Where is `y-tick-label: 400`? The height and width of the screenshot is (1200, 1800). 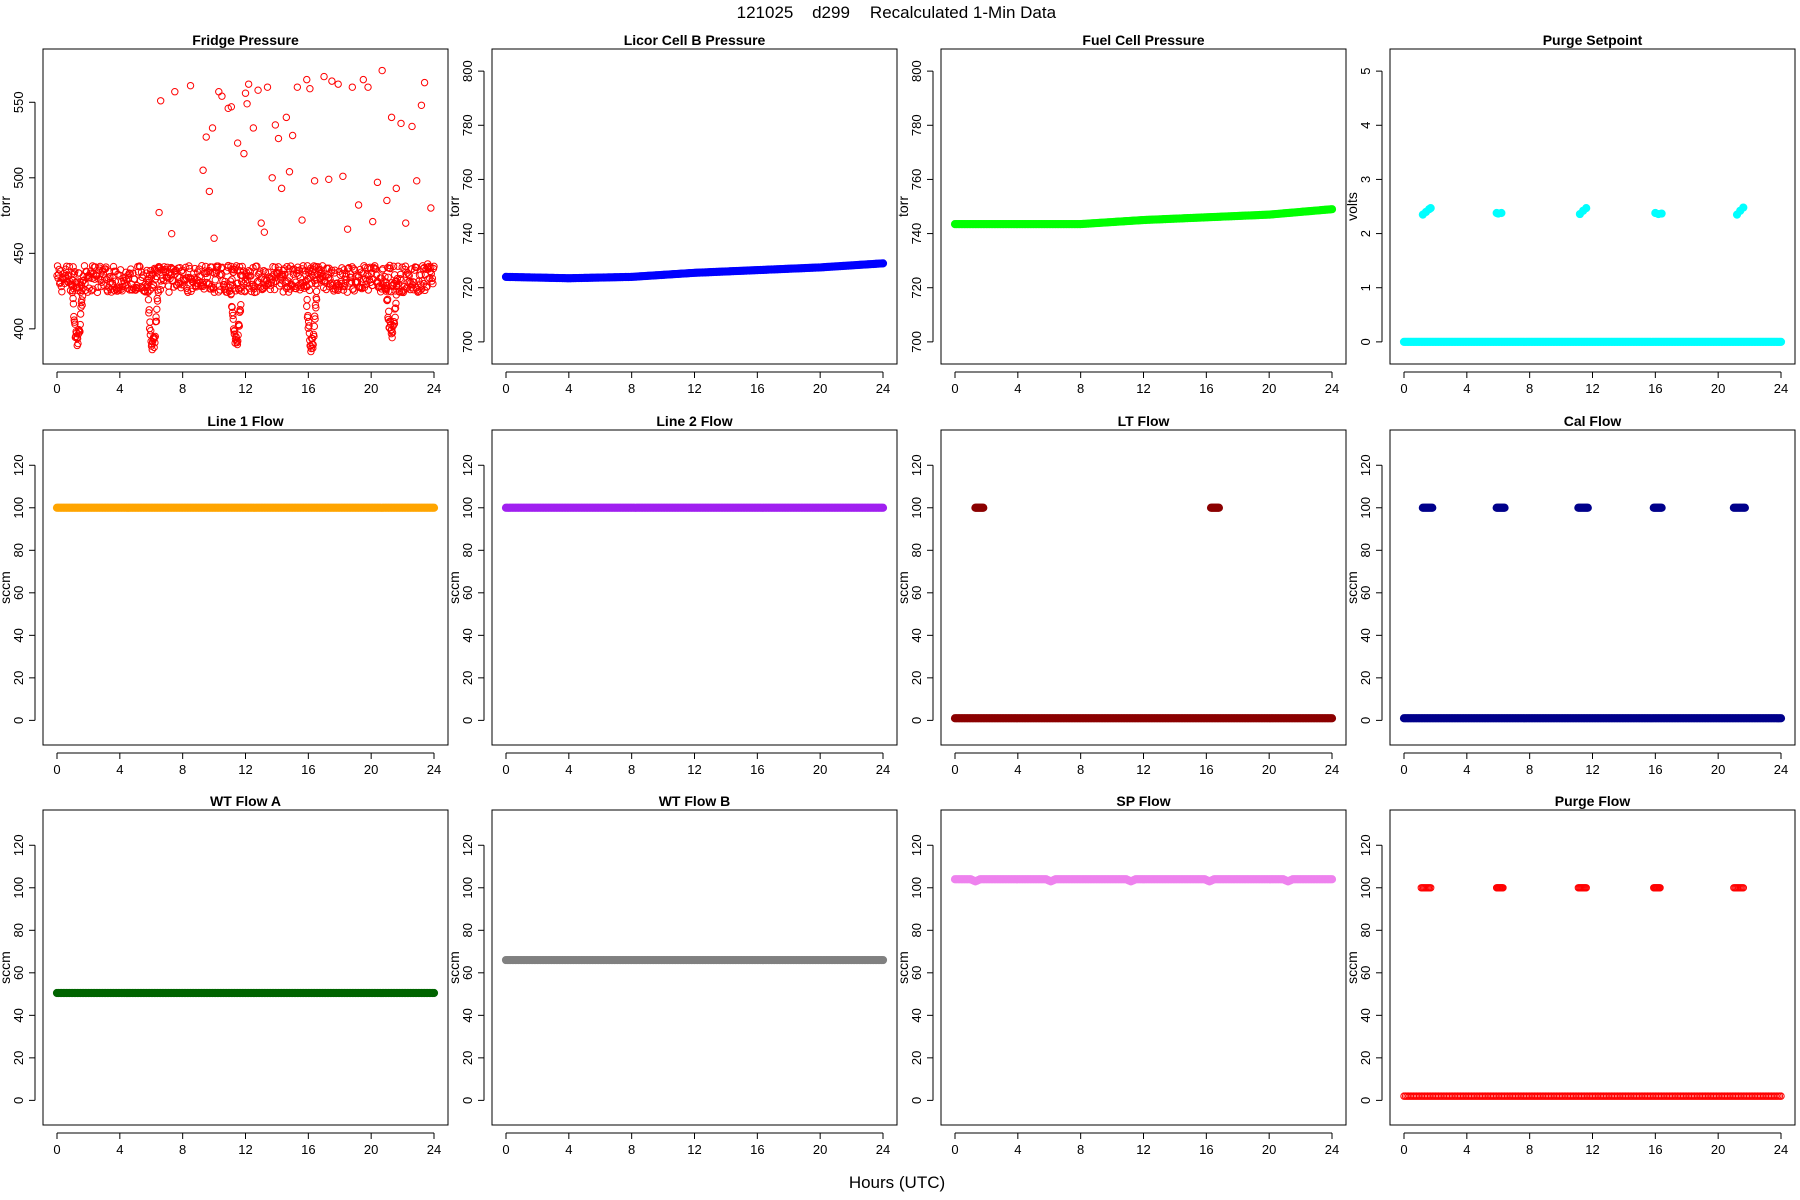 y-tick-label: 400 is located at coordinates (18, 329).